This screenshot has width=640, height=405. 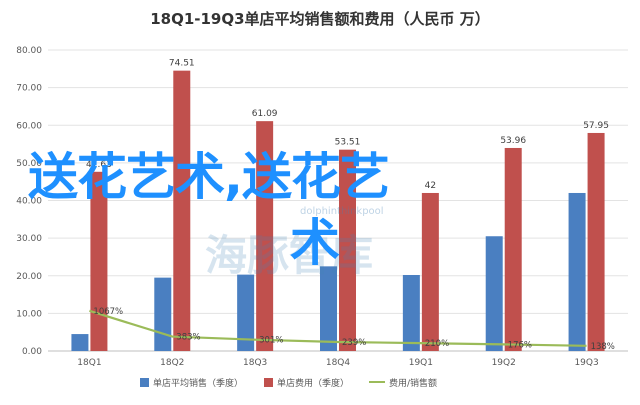 What do you see at coordinates (513, 141) in the screenshot?
I see `data-label-cost: 53.96` at bounding box center [513, 141].